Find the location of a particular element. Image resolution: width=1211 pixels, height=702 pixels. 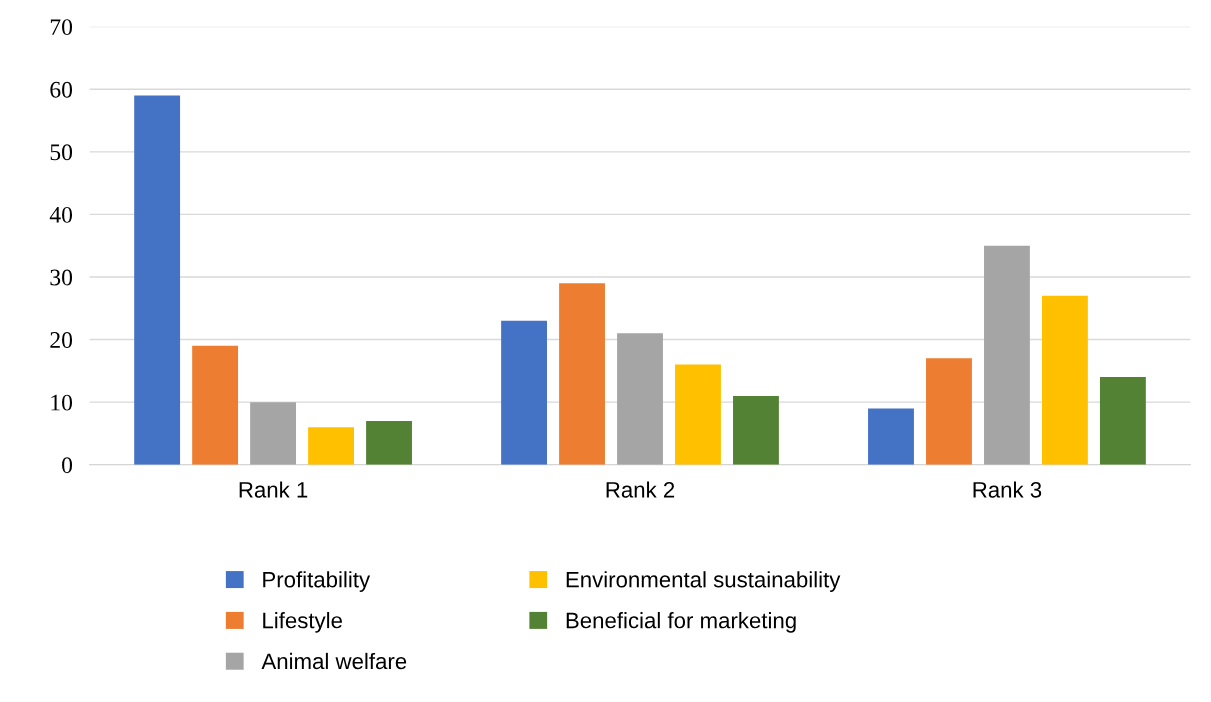

legend-label: Profitability is located at coordinates (317, 581).